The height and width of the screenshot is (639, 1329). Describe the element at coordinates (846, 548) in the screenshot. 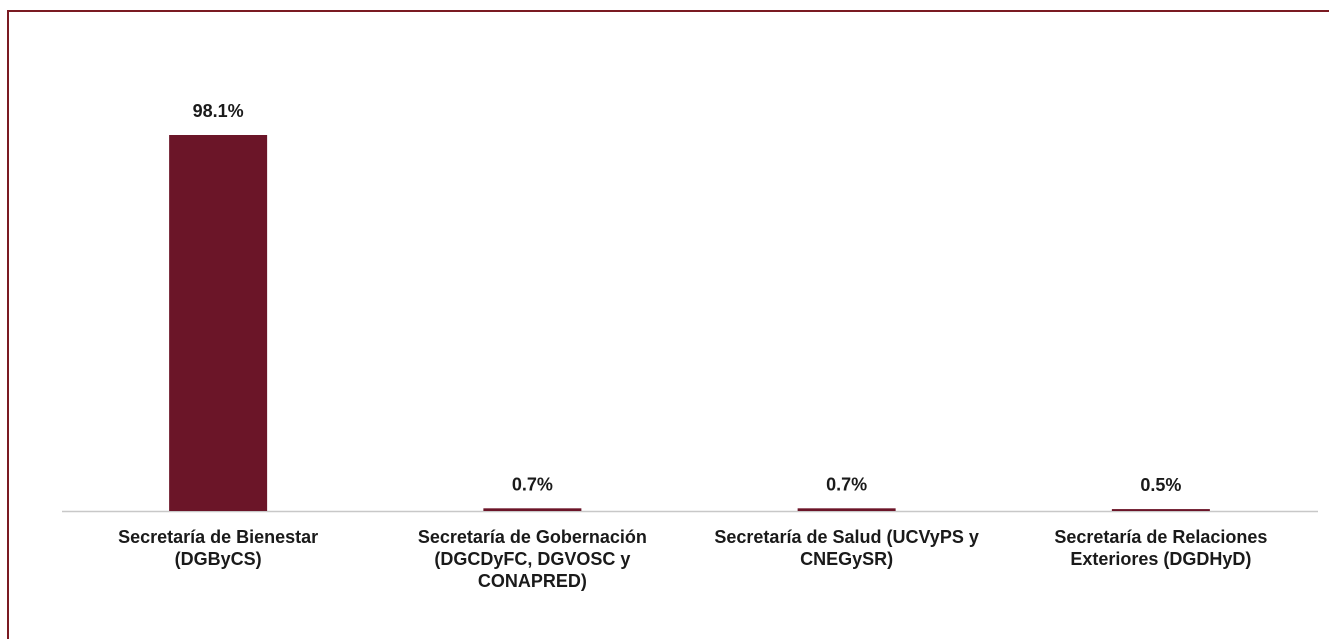

I see `x-tick-label: Secretaría de Salud (UCVyPS y CNEGySR)` at that location.